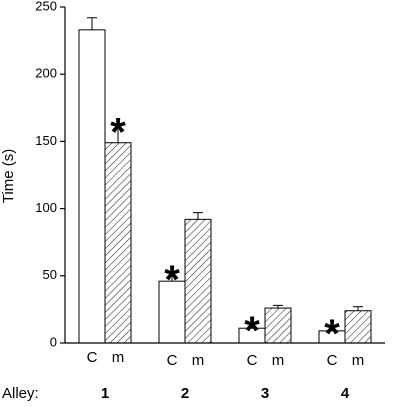 The height and width of the screenshot is (407, 400). I want to click on y-tick-label: 150, so click(46, 140).